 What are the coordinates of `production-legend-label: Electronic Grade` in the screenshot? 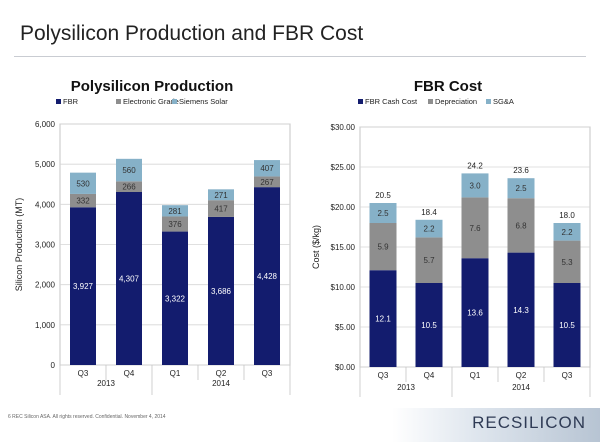 It's located at (151, 101).